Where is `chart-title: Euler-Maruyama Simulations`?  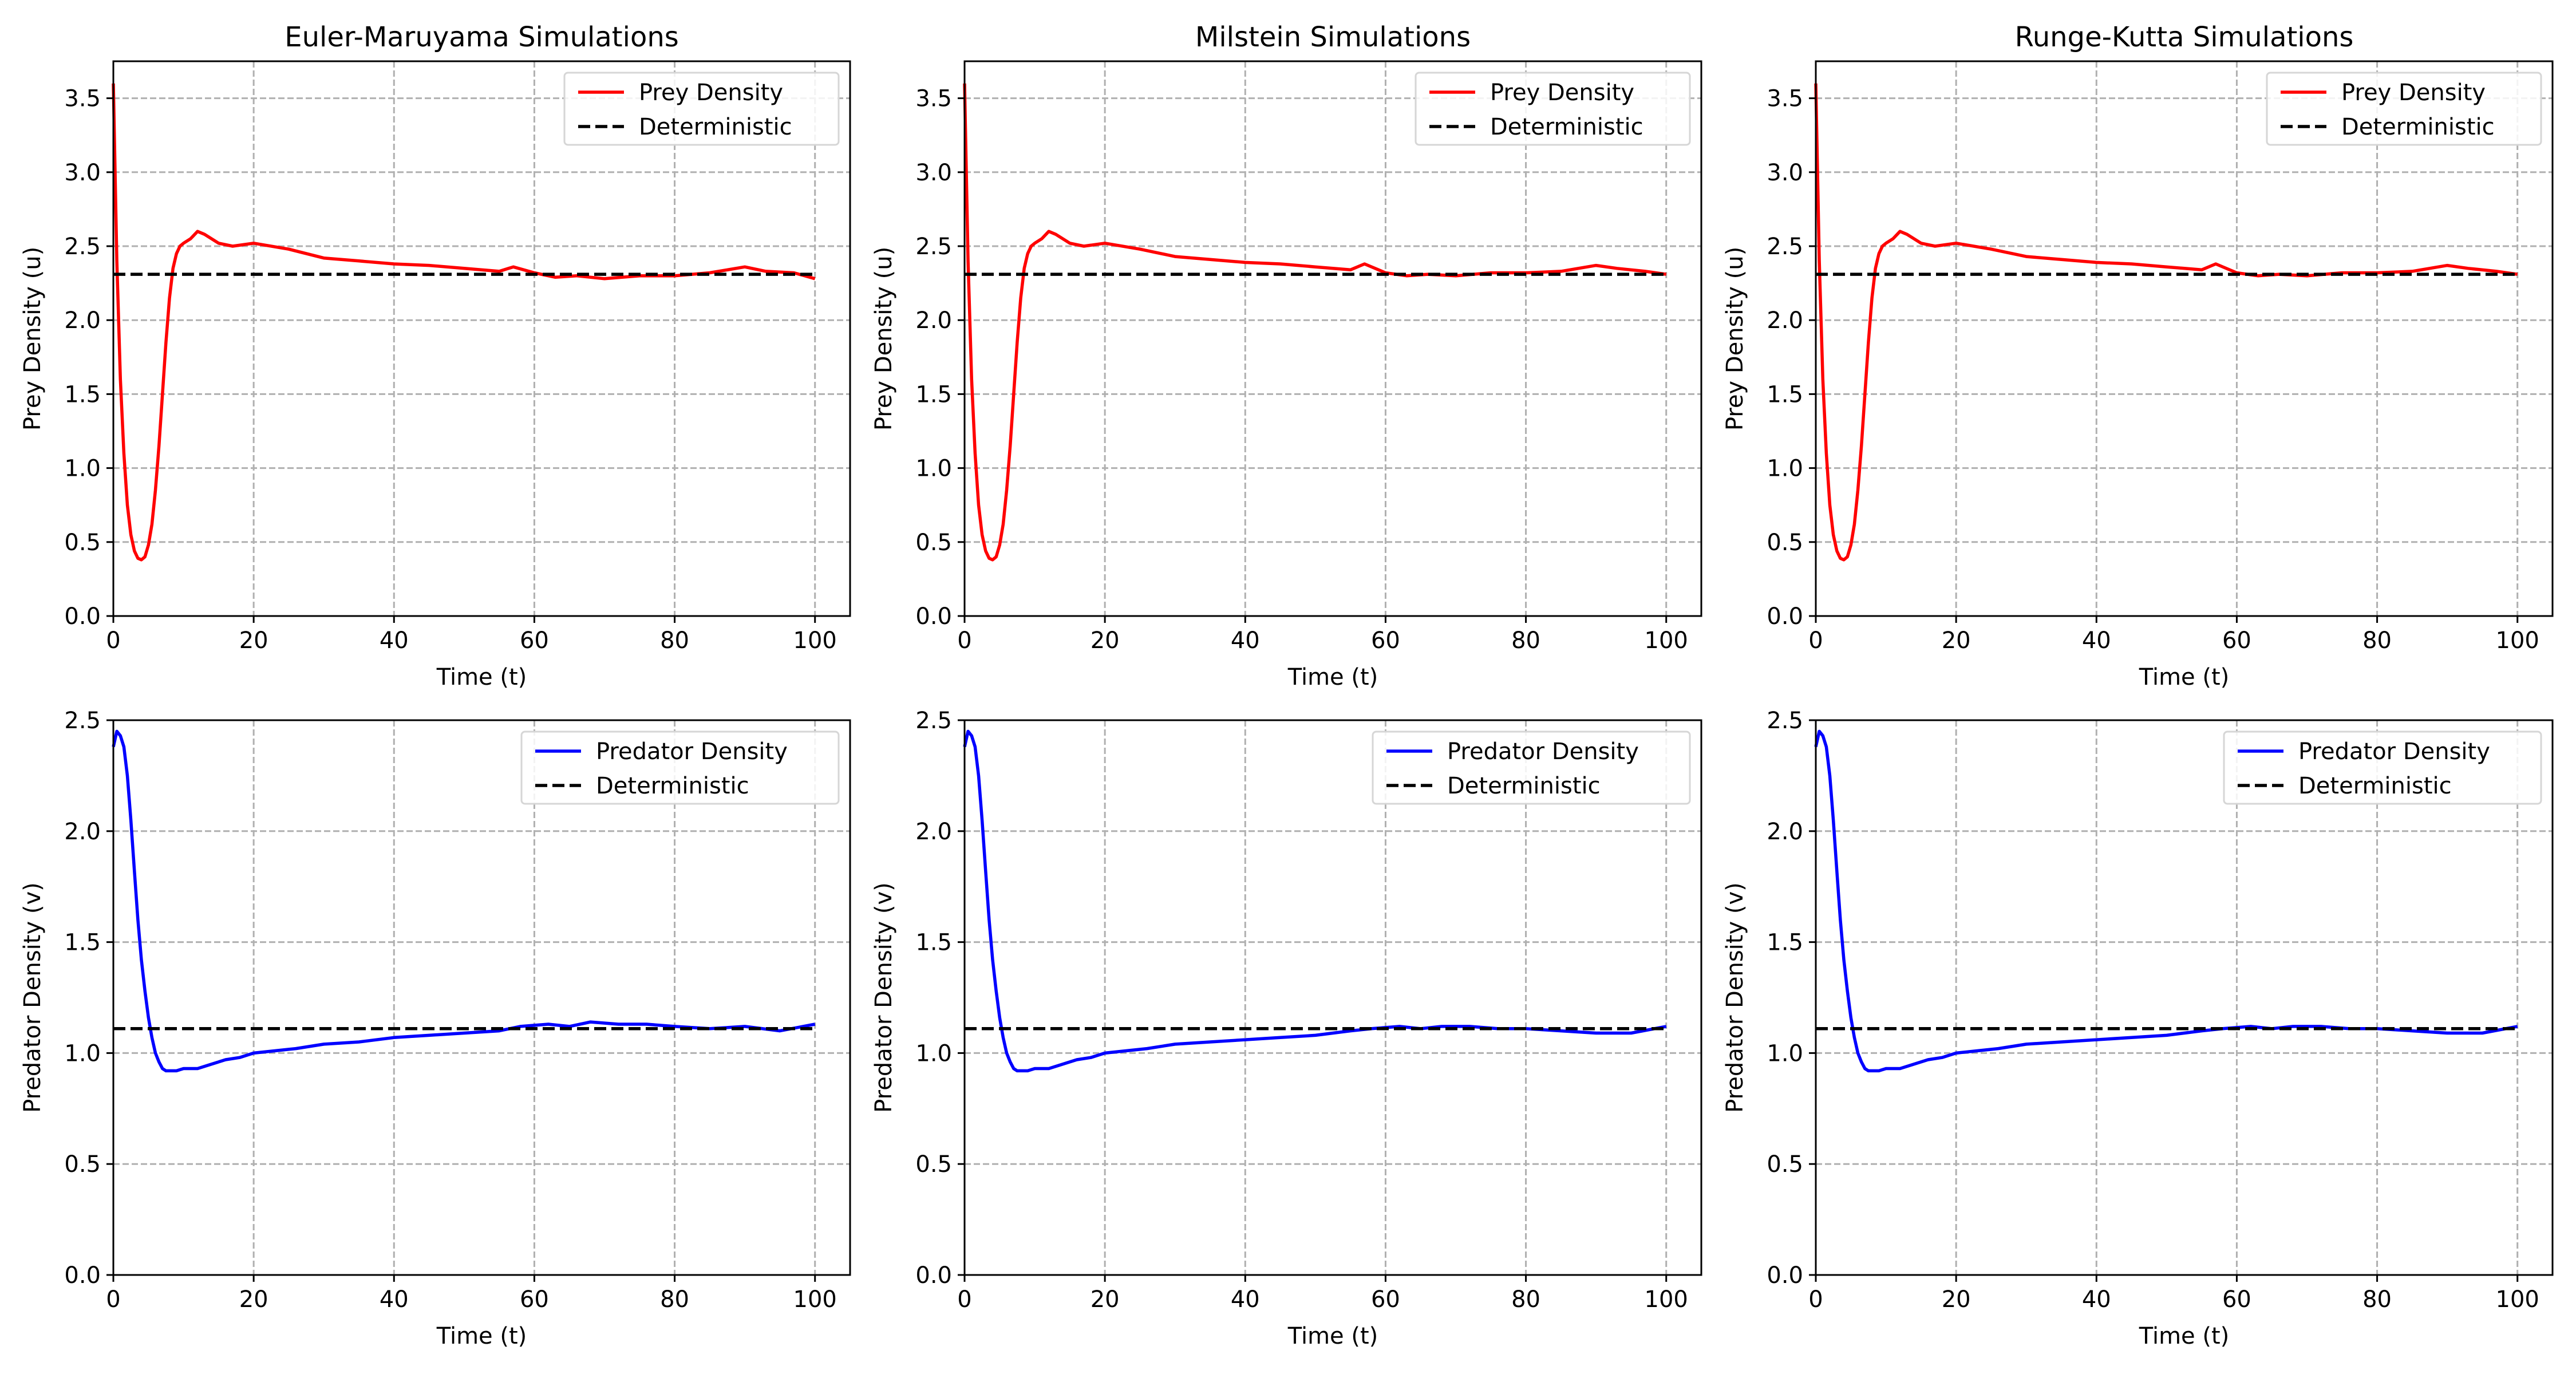
chart-title: Euler-Maruyama Simulations is located at coordinates (482, 37).